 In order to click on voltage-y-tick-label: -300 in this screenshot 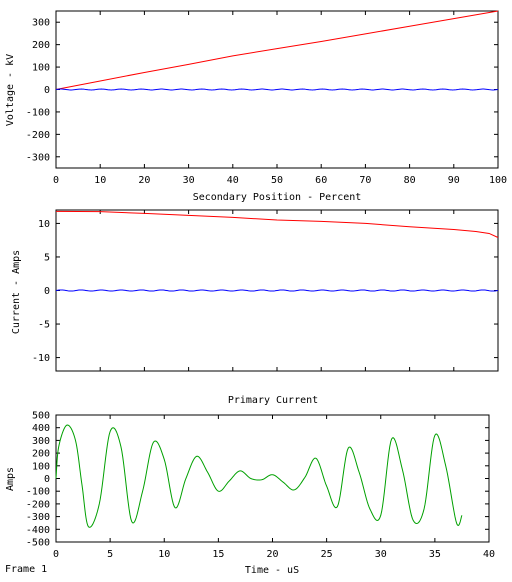, I will do `click(38, 157)`.